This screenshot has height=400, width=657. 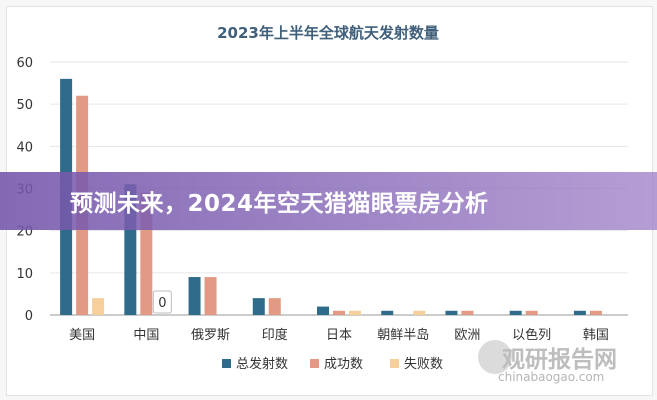 I want to click on x-tick-label: 俄罗斯, so click(x=210, y=335).